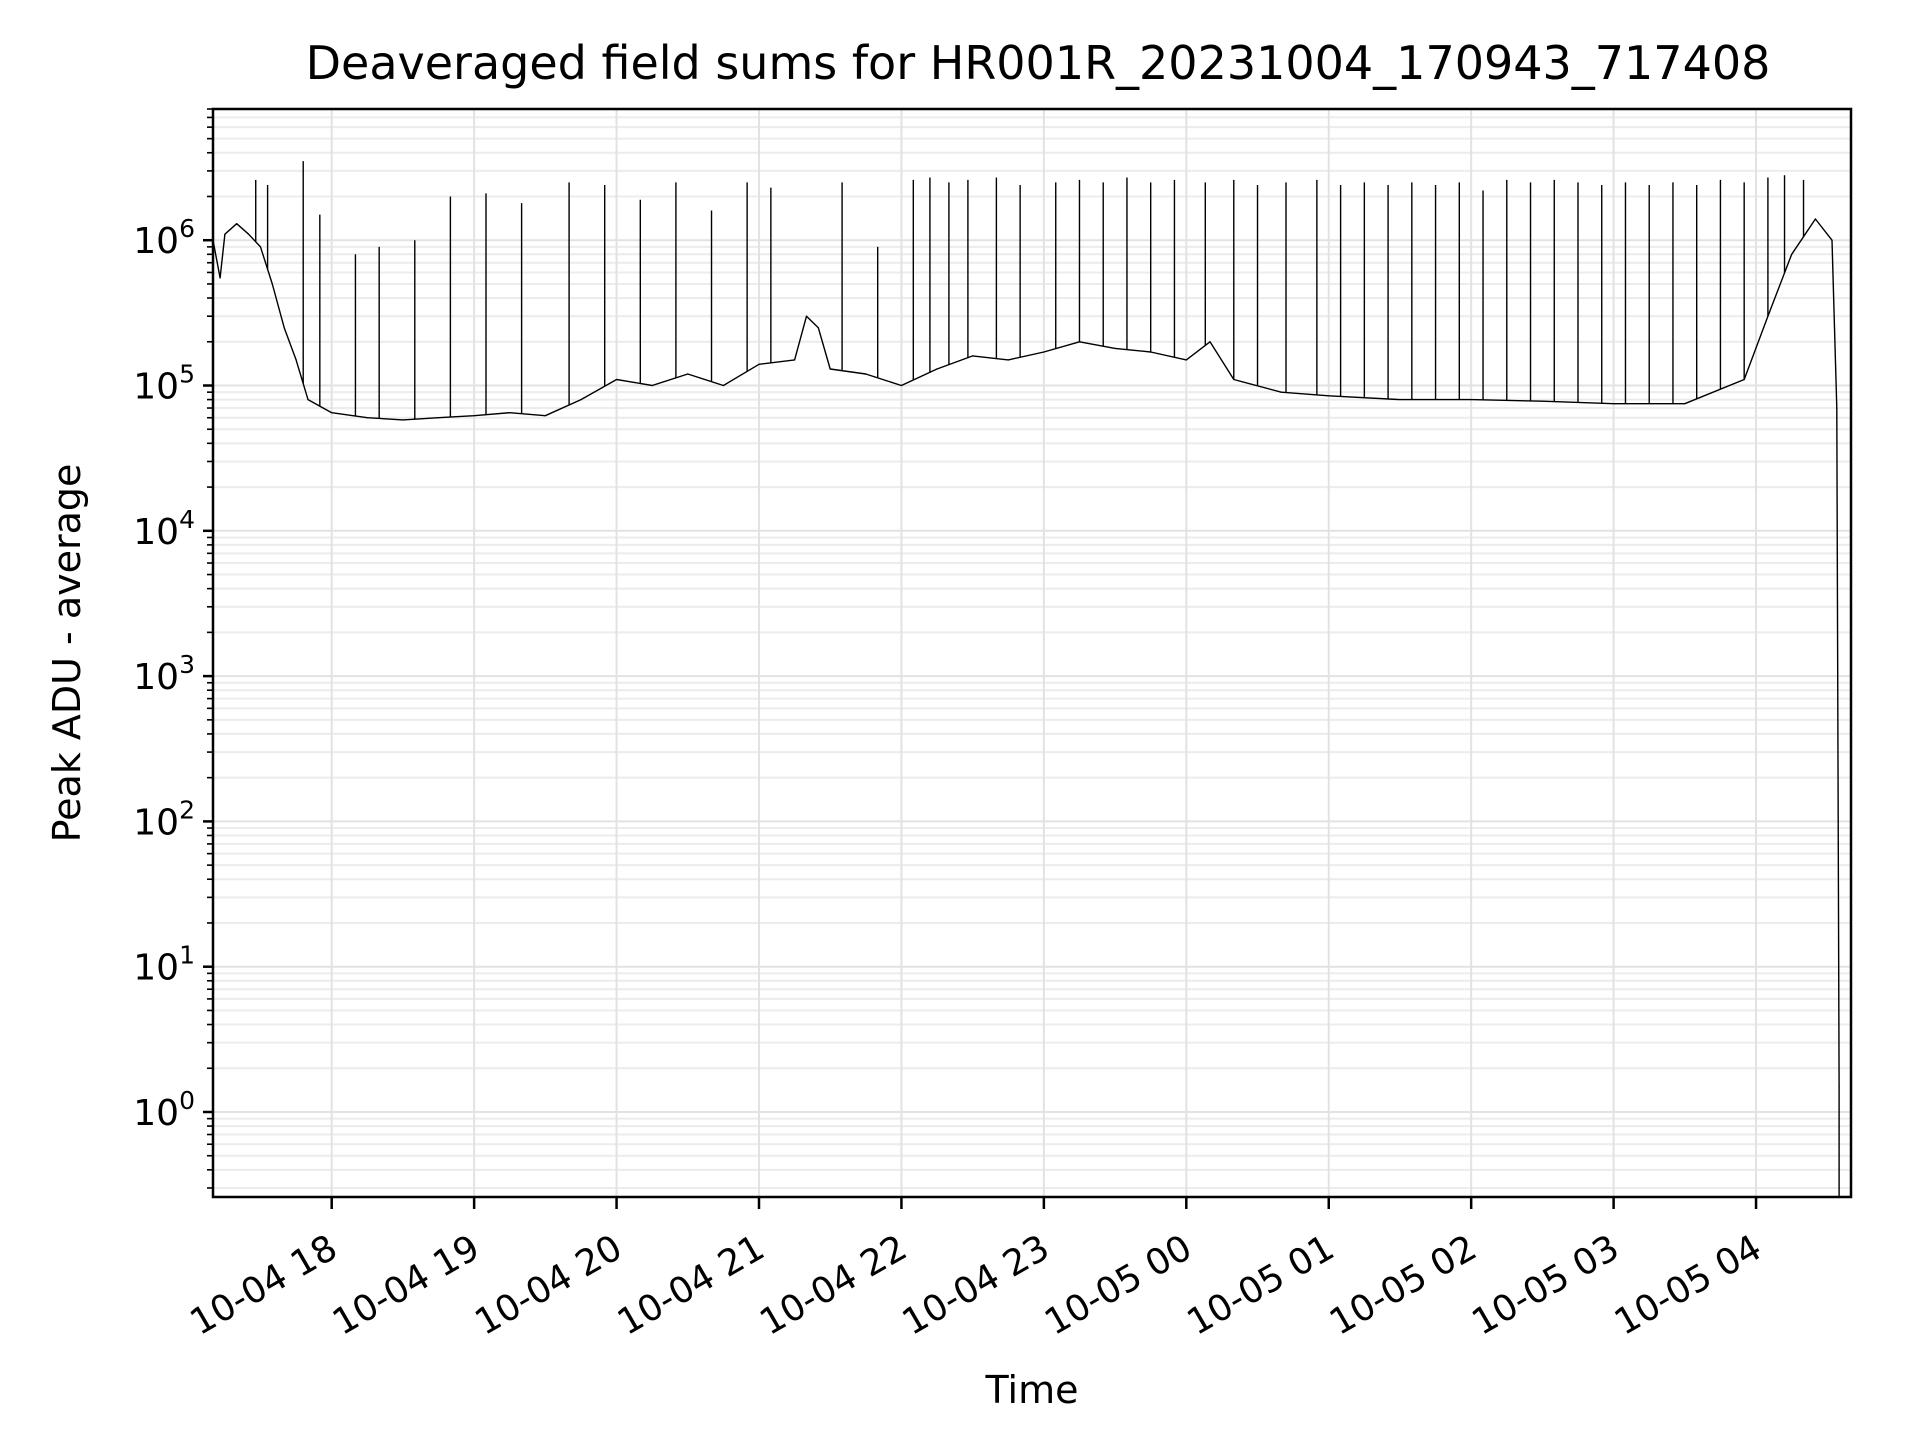  Describe the element at coordinates (264, 1285) in the screenshot. I see `x-tick-label: 10-04 18` at that location.